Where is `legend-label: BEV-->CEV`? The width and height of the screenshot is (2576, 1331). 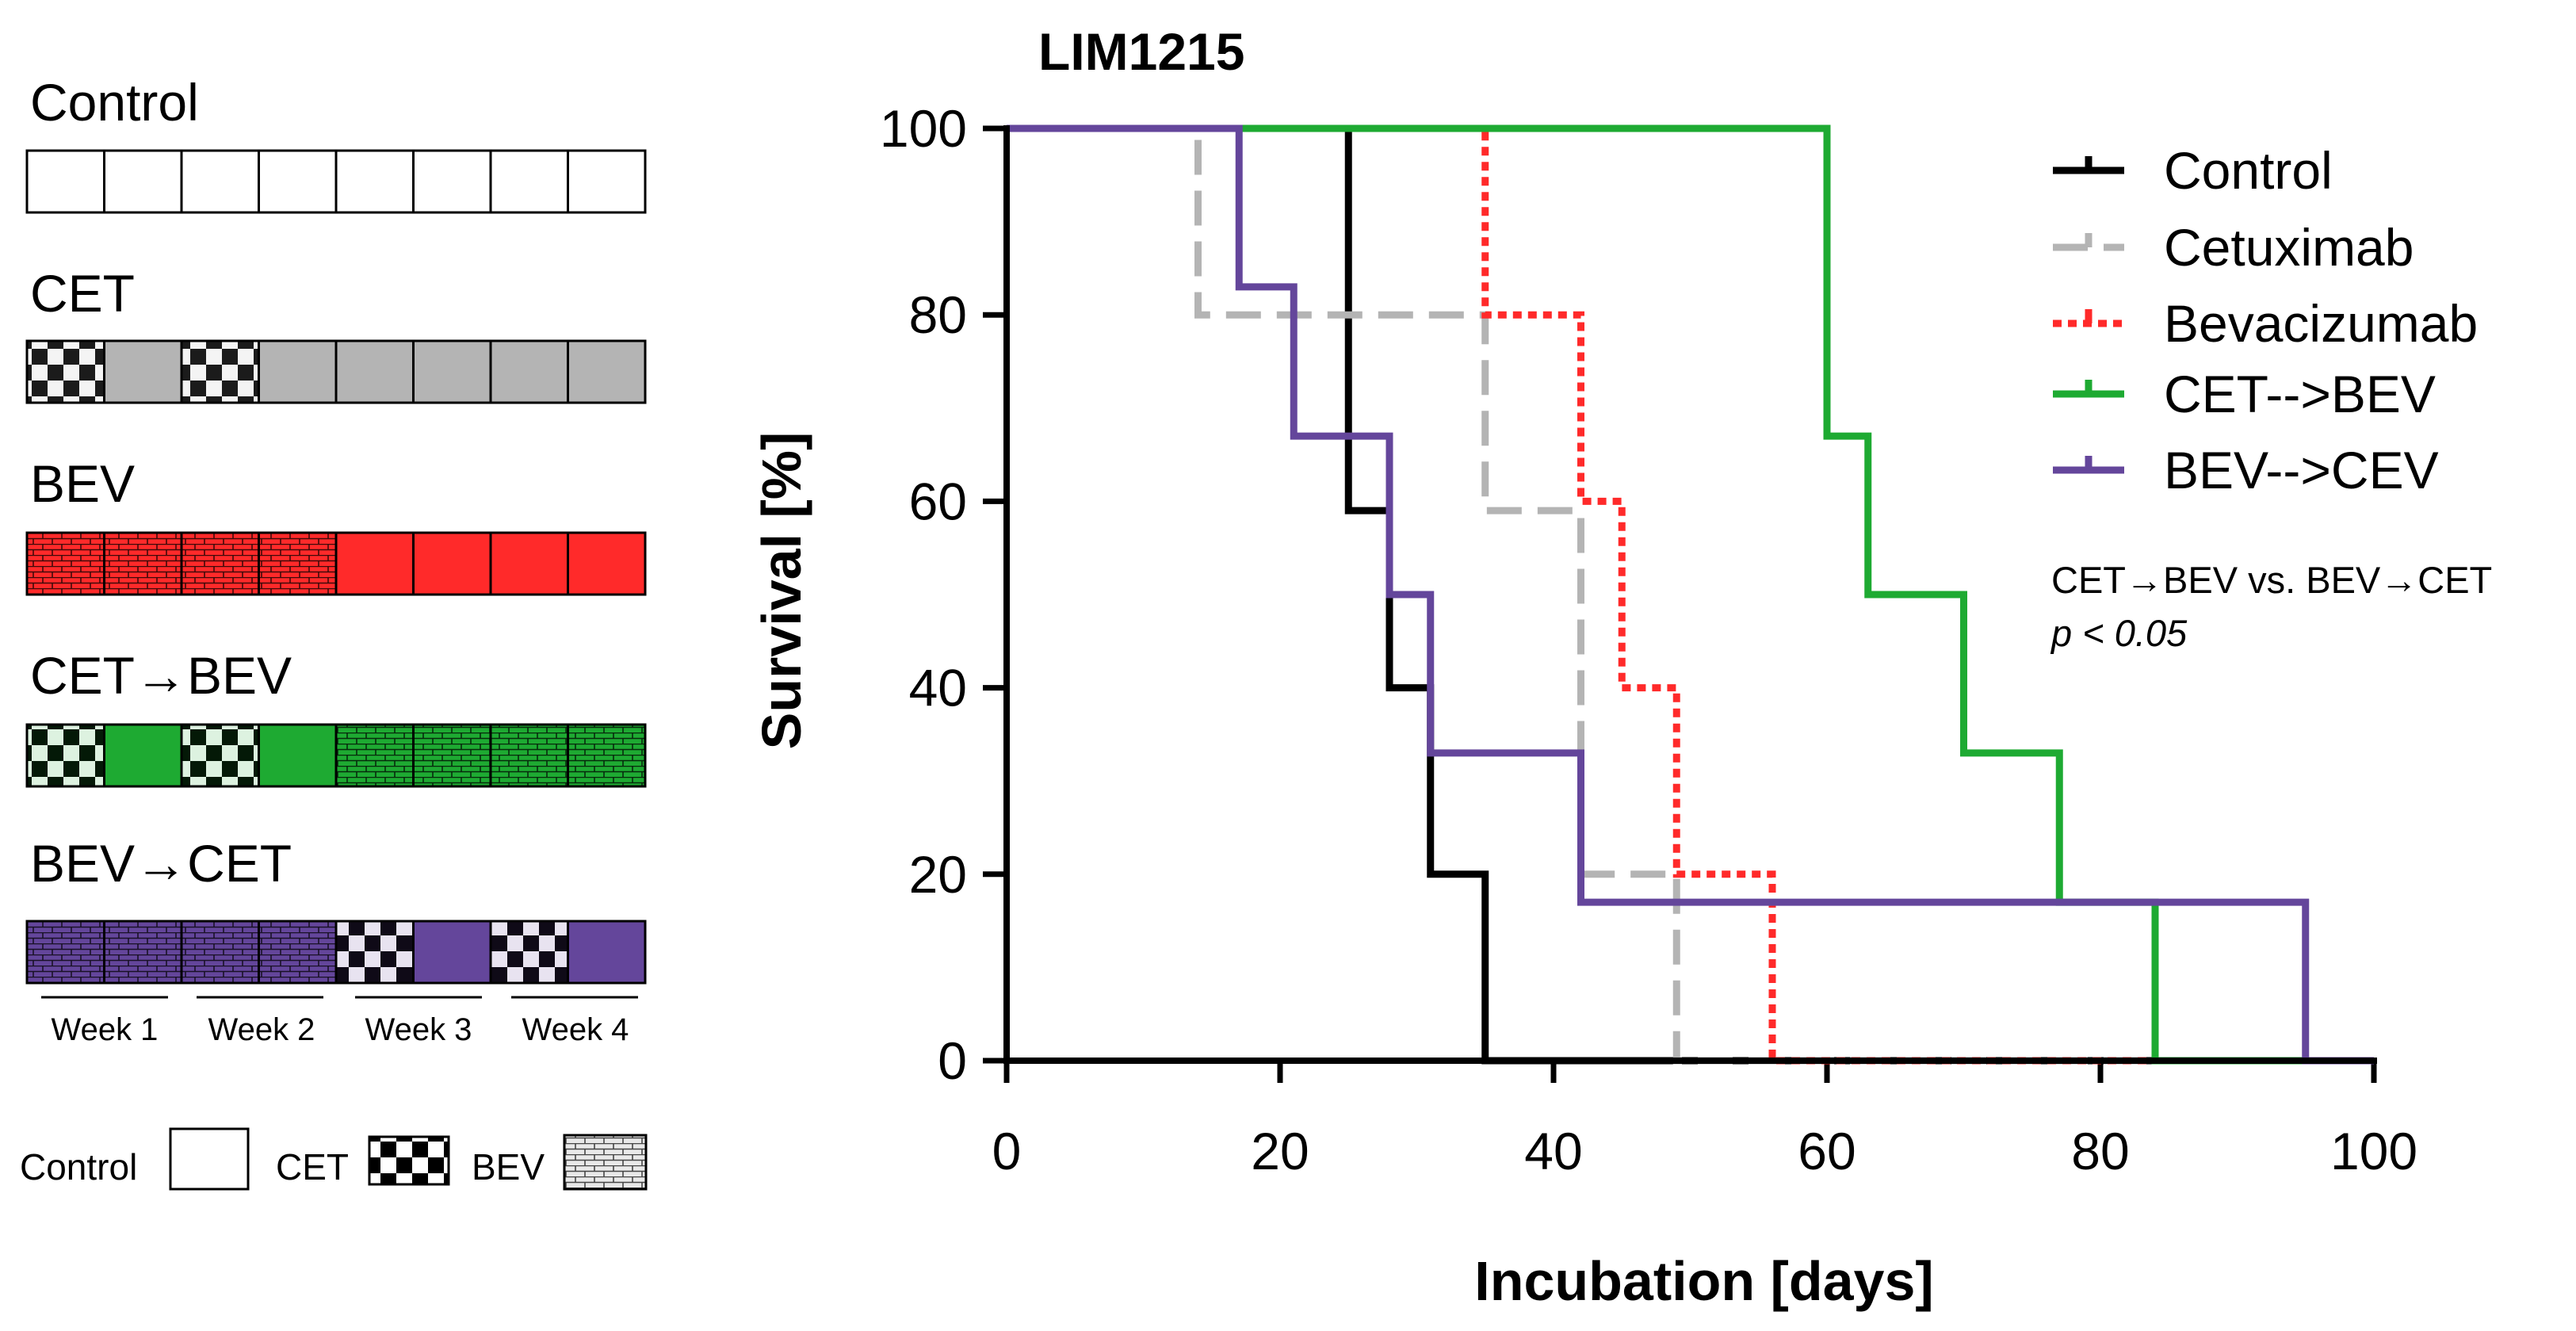 legend-label: BEV-->CEV is located at coordinates (2301, 470).